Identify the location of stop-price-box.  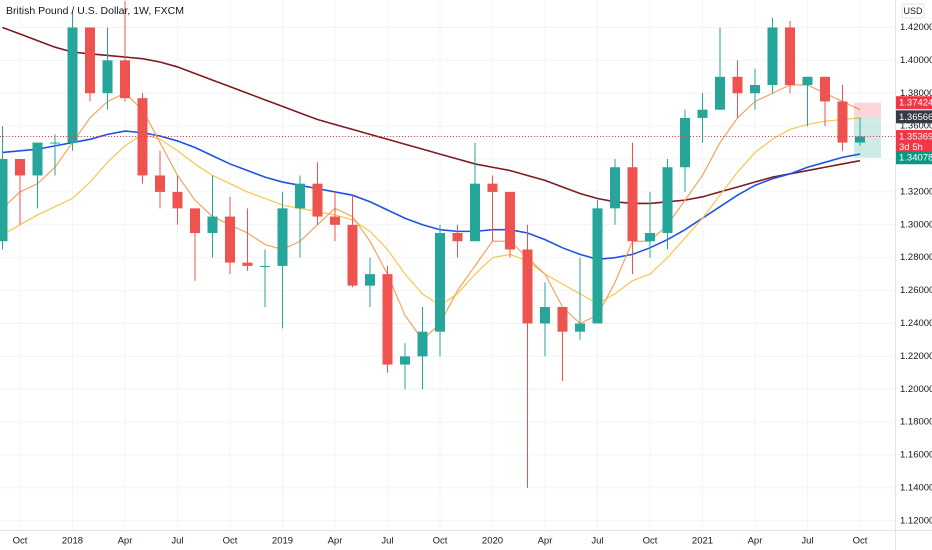
(914, 103).